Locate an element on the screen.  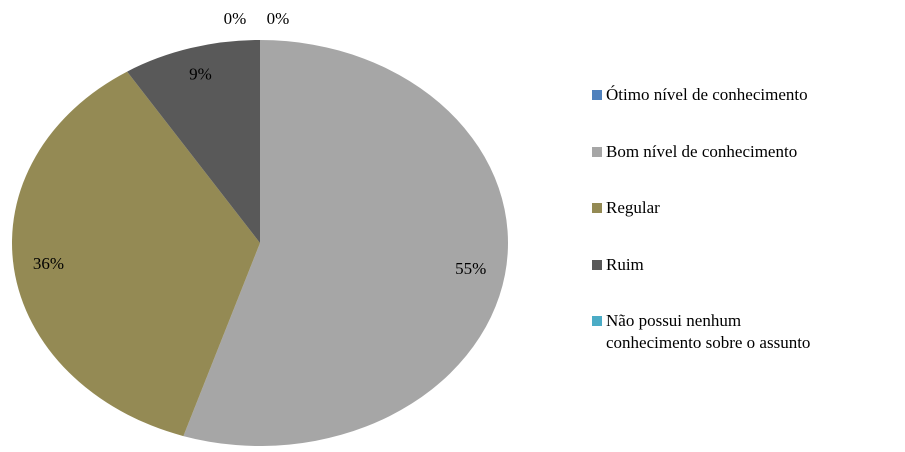
data-label: 55% is located at coordinates (470, 268).